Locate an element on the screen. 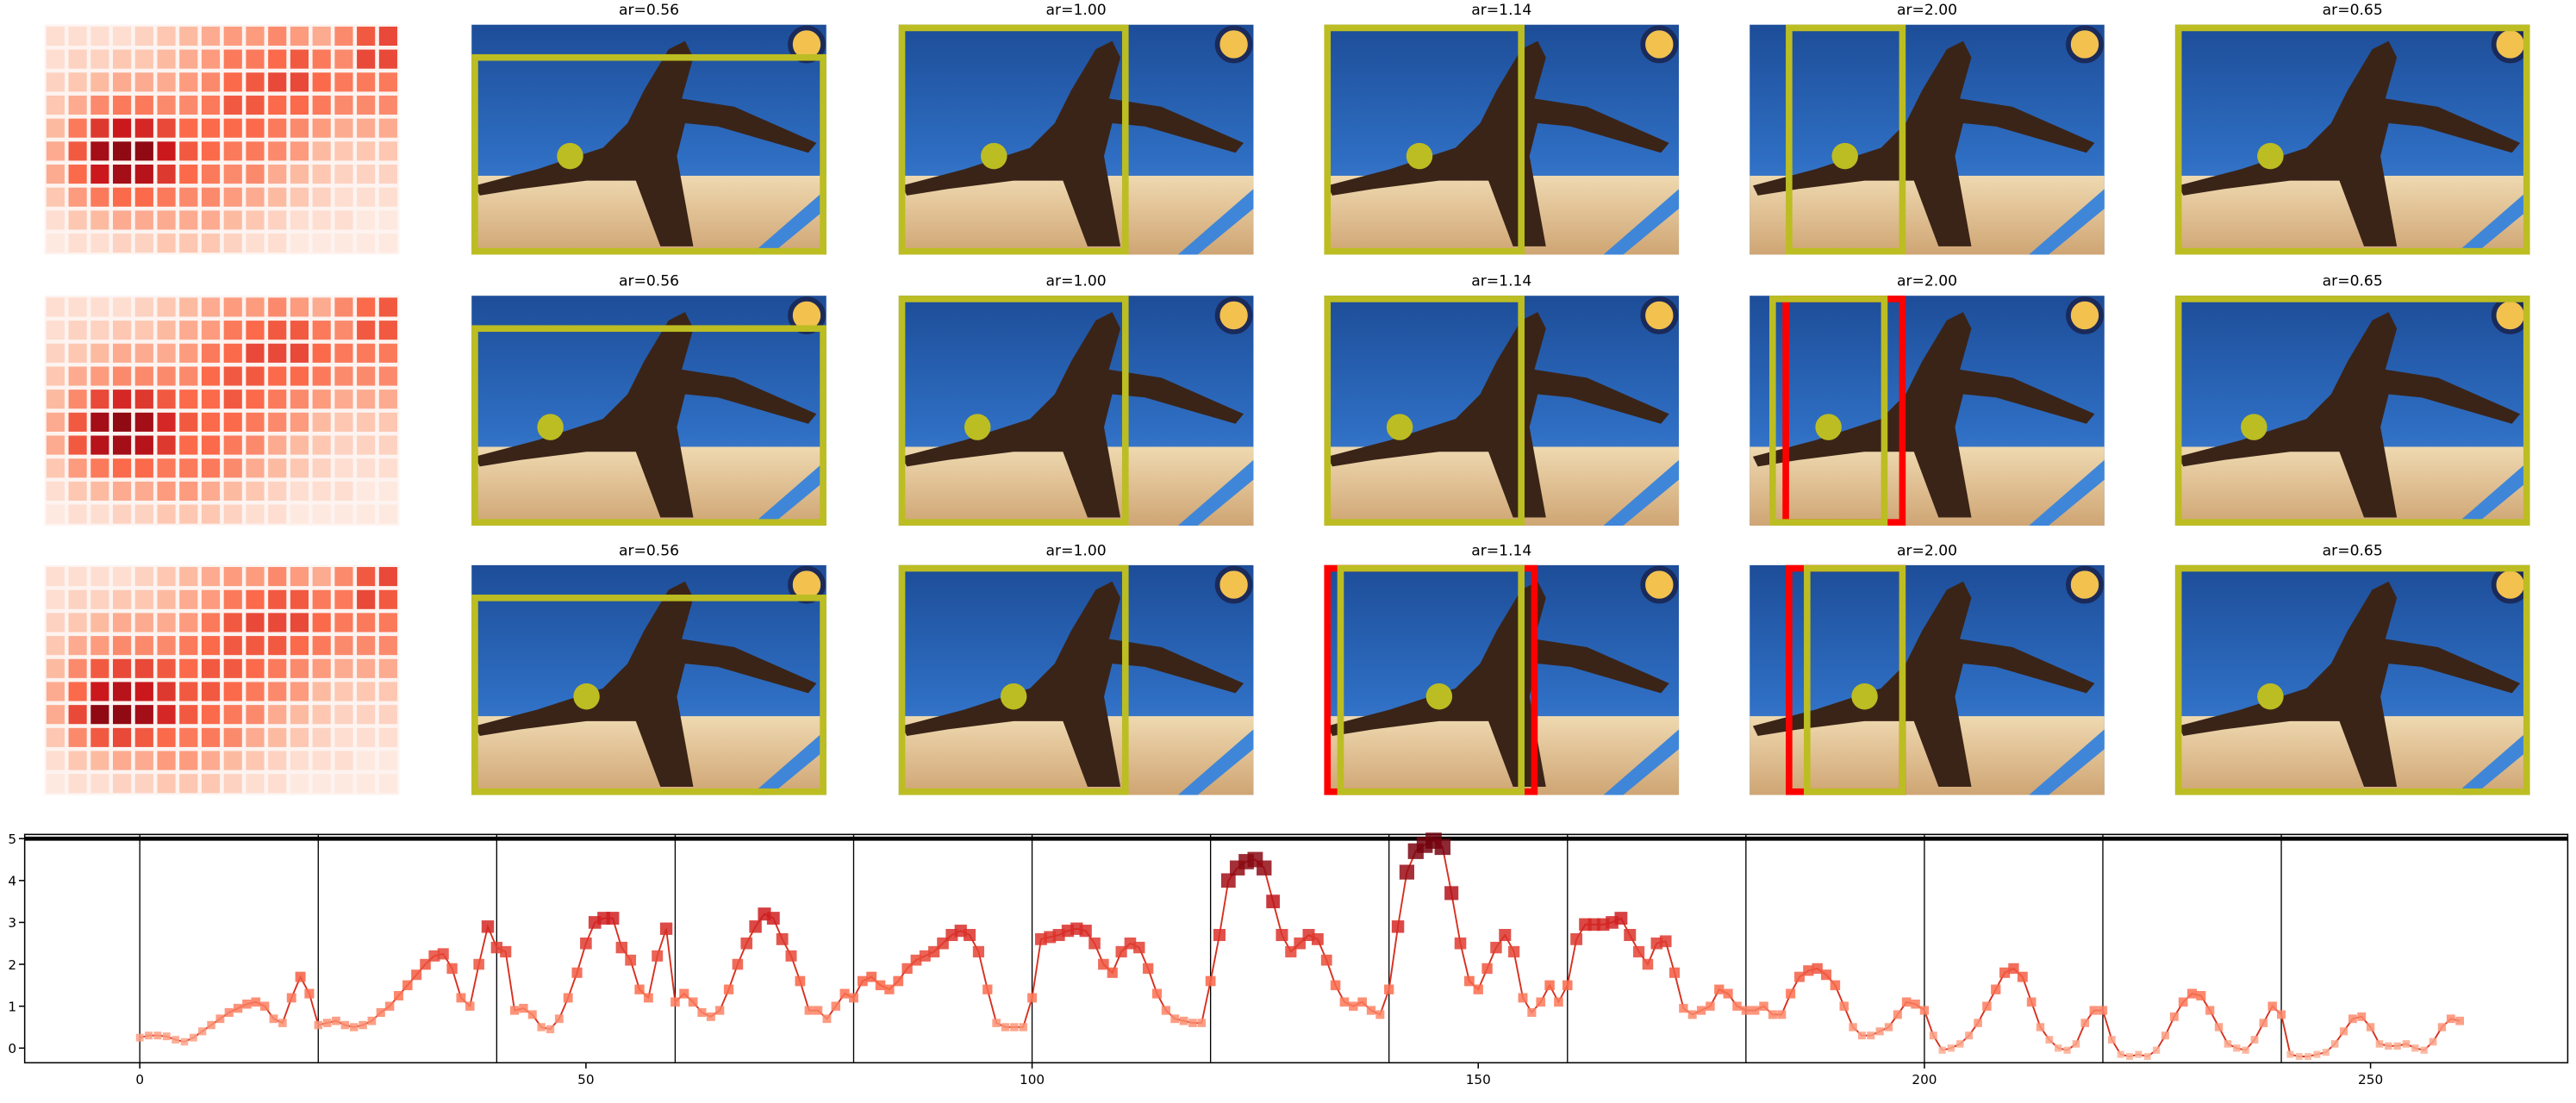 The height and width of the screenshot is (1103, 2576). x-tick-label: 200 is located at coordinates (1924, 1079).